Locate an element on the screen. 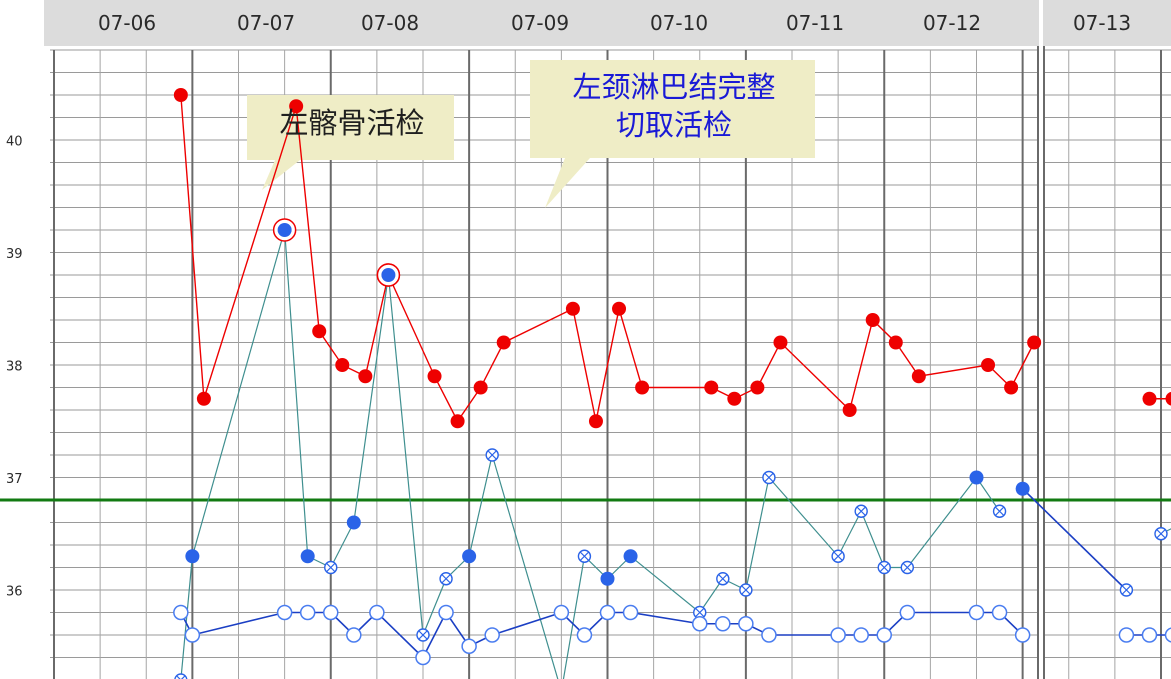  annotation-callouts is located at coordinates (531, 134).